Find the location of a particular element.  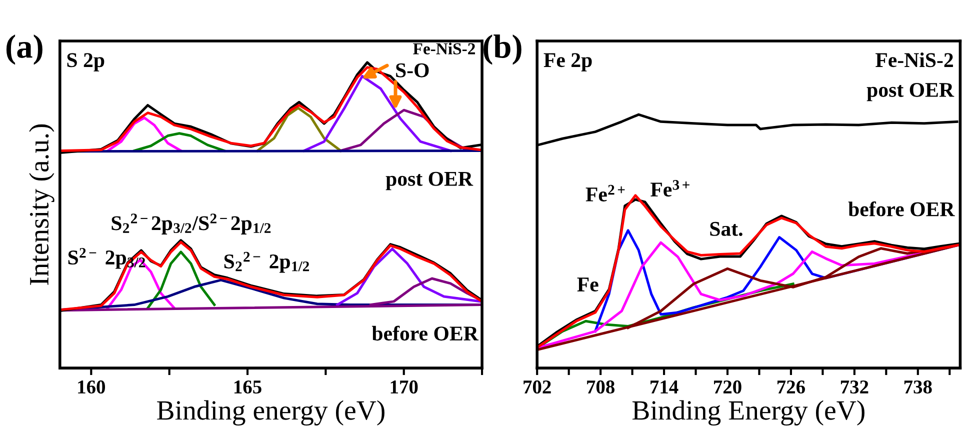

x-tick-label: 714 is located at coordinates (664, 387).